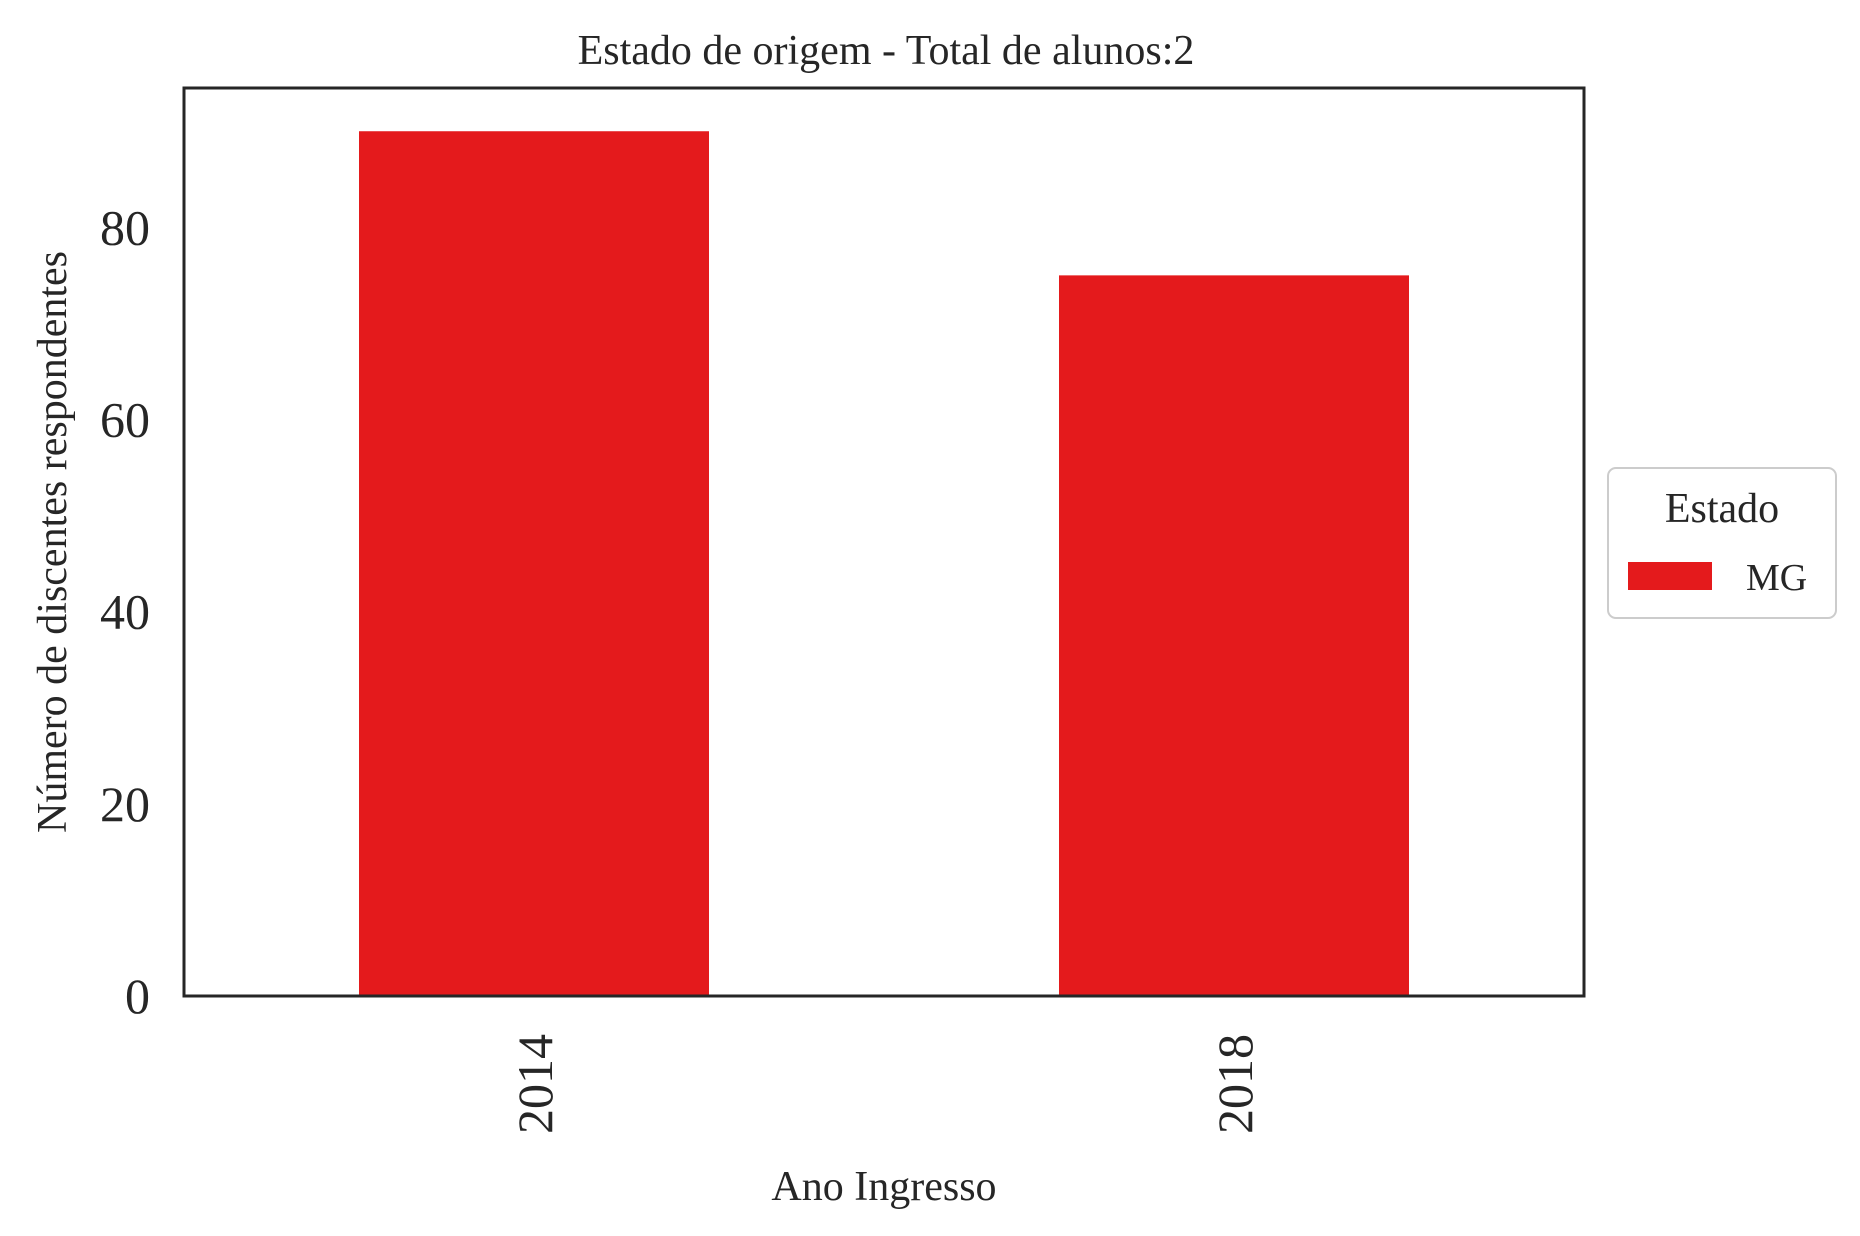 The image size is (1860, 1236). Describe the element at coordinates (125, 419) in the screenshot. I see `y-tick-label: 60` at that location.